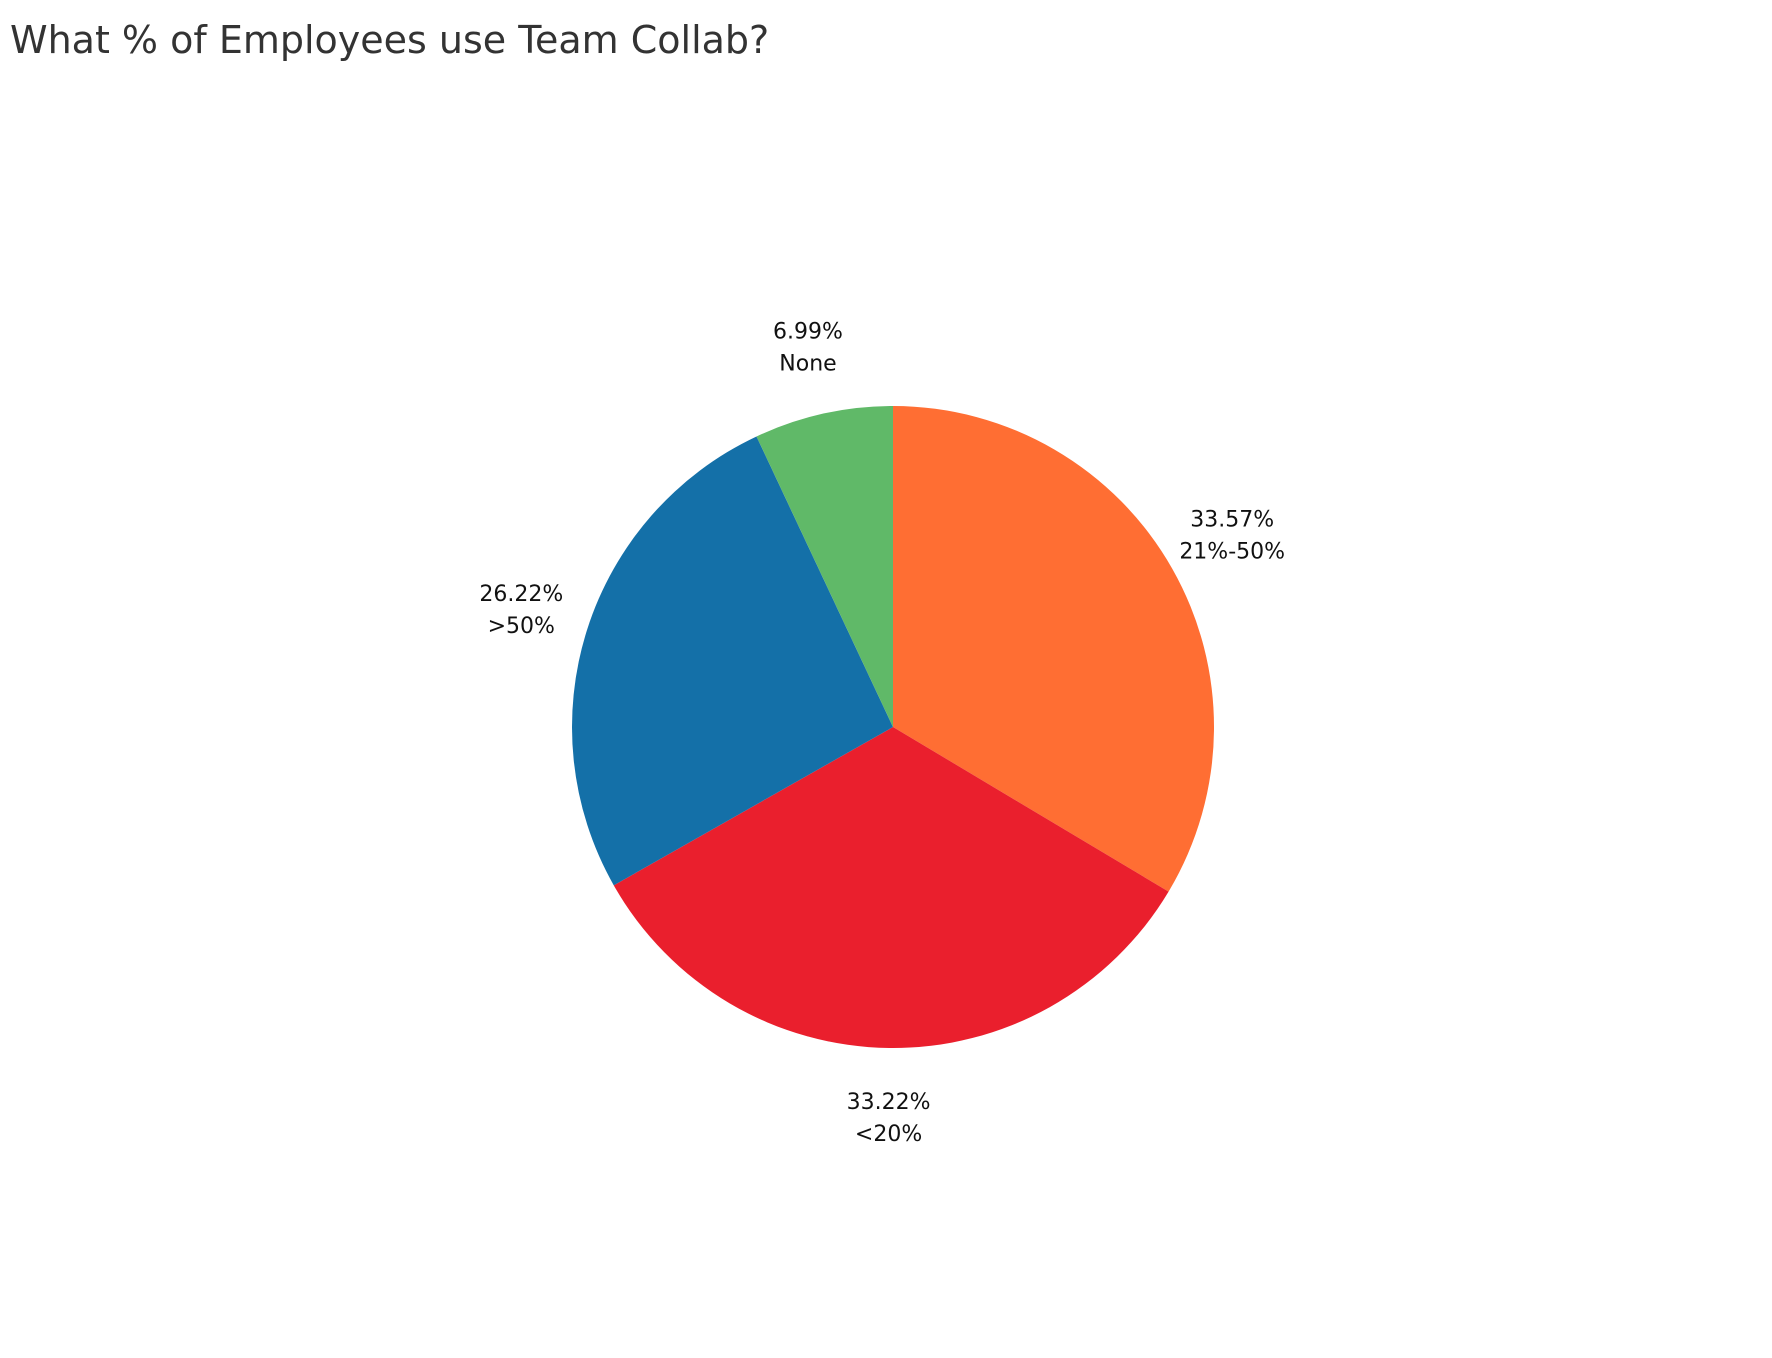  I want to click on slice-category-label-0: 21%-50%, so click(1232, 552).